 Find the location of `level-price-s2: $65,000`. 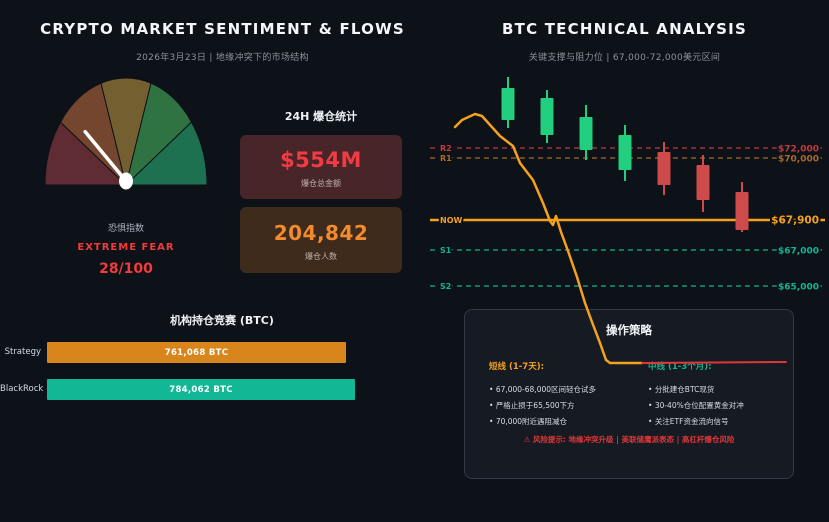

level-price-s2: $65,000 is located at coordinates (798, 288).